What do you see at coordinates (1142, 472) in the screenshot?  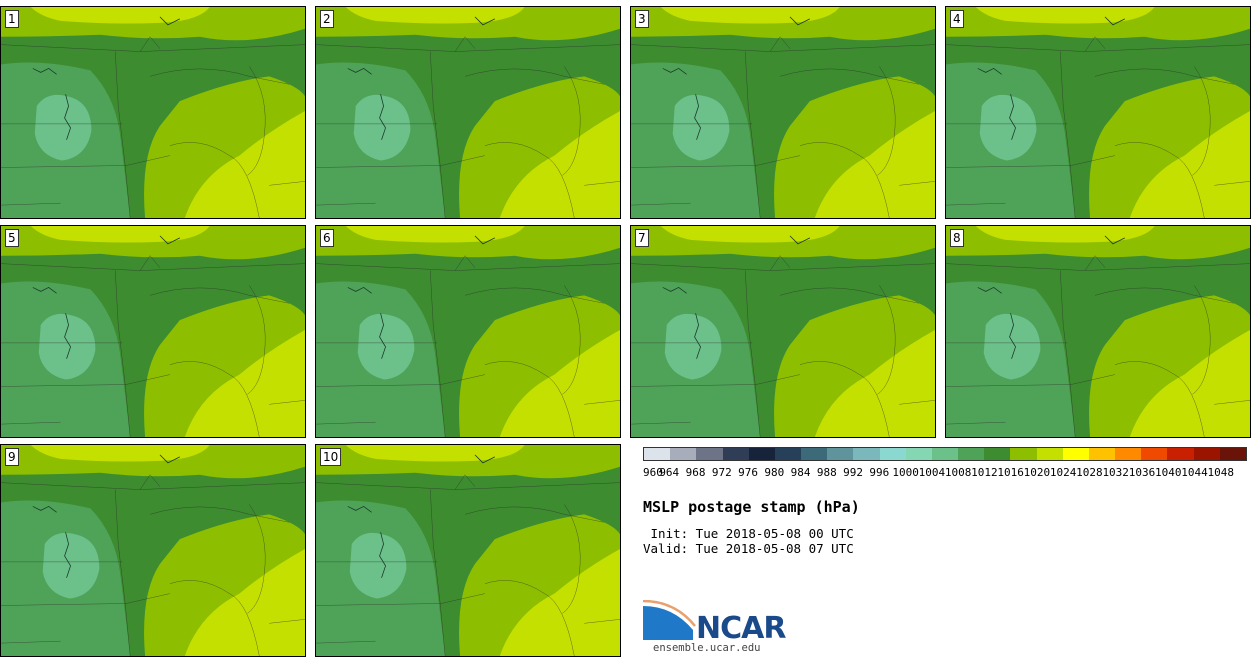 I see `colorbar-tick-label: 1036` at bounding box center [1142, 472].